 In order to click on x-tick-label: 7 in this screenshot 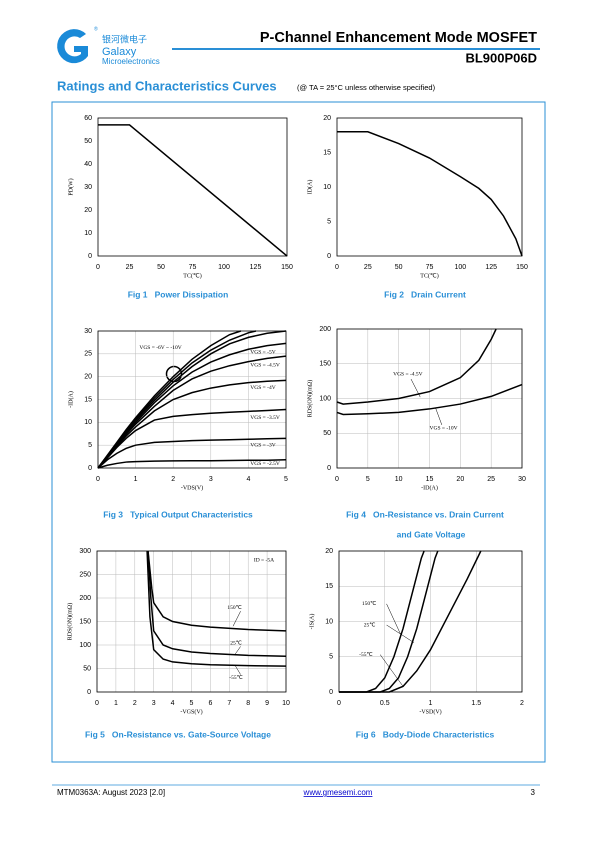, I will do `click(229, 703)`.